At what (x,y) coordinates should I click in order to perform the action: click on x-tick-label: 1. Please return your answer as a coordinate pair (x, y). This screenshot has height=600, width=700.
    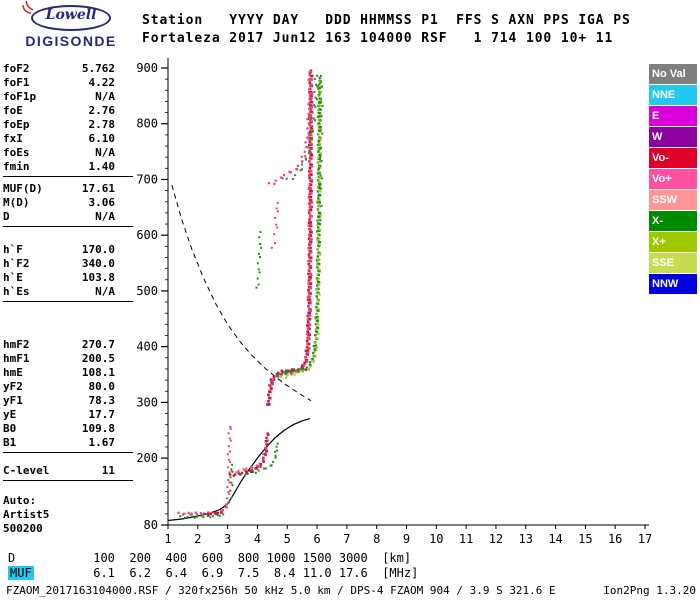
    Looking at the image, I should click on (167, 539).